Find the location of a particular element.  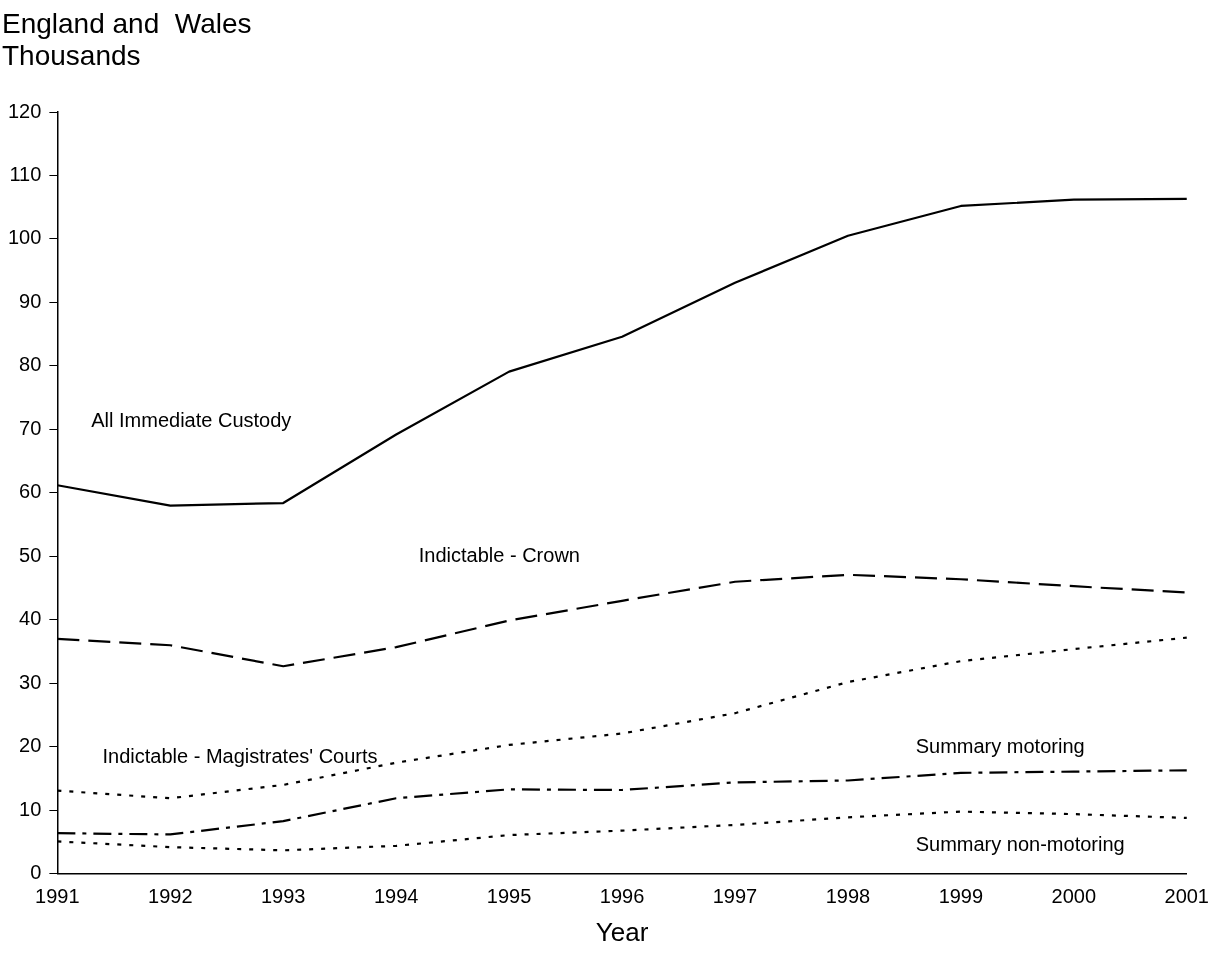

x-tick-label: 2001 is located at coordinates (1186, 896).